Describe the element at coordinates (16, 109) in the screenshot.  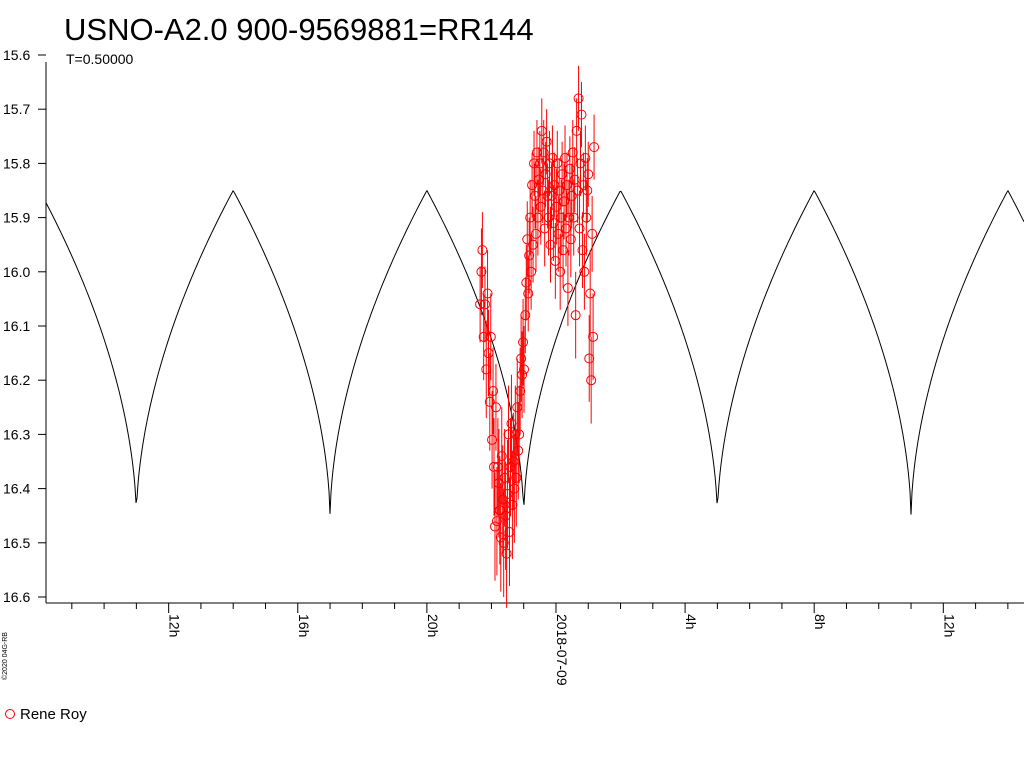
I see `y-tick-label: 15.7` at that location.